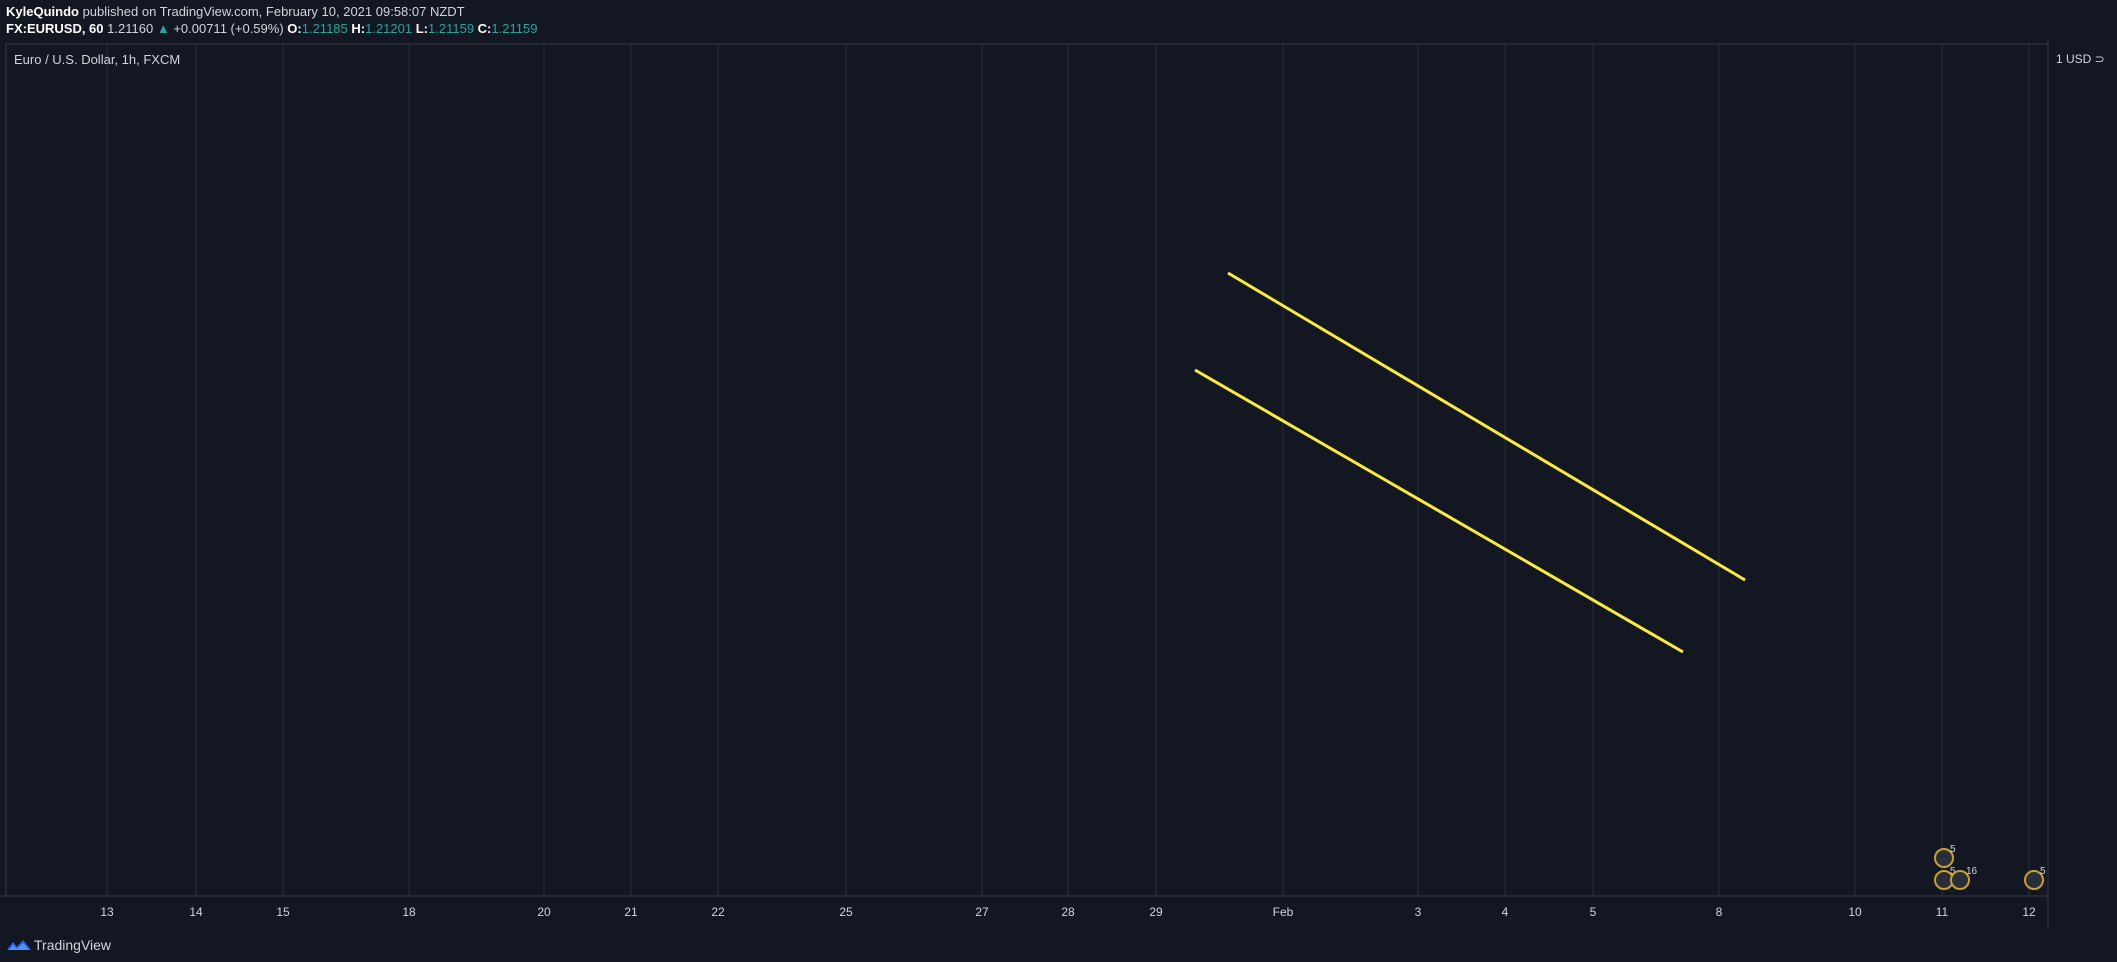 The height and width of the screenshot is (962, 2117). Describe the element at coordinates (1283, 912) in the screenshot. I see `x-tick-label: Feb` at that location.